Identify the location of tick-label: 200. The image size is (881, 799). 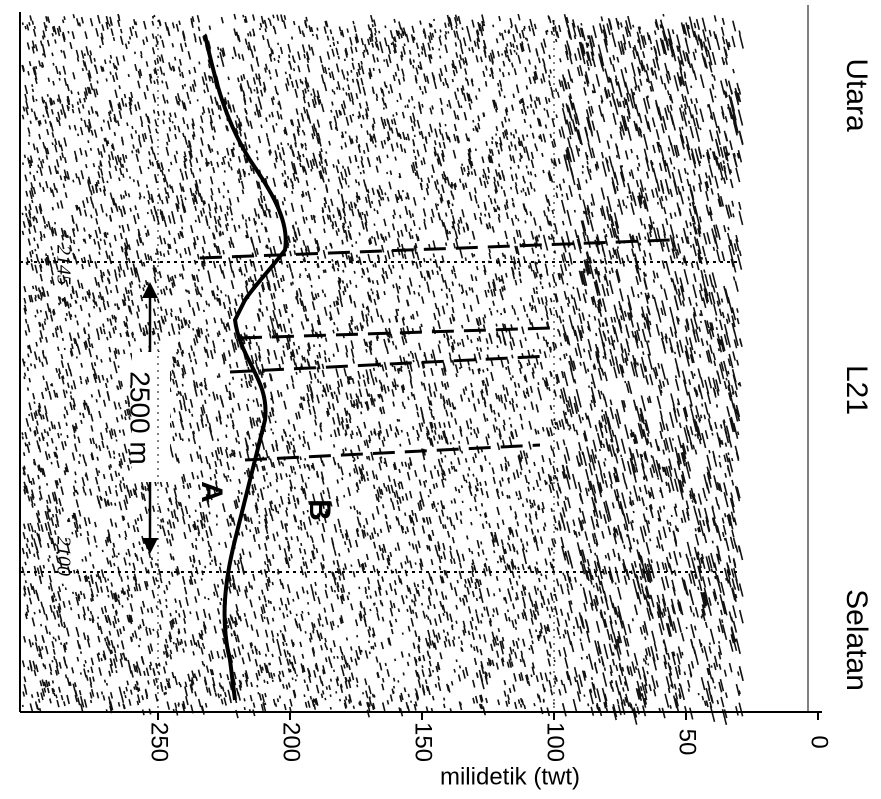
(291, 742).